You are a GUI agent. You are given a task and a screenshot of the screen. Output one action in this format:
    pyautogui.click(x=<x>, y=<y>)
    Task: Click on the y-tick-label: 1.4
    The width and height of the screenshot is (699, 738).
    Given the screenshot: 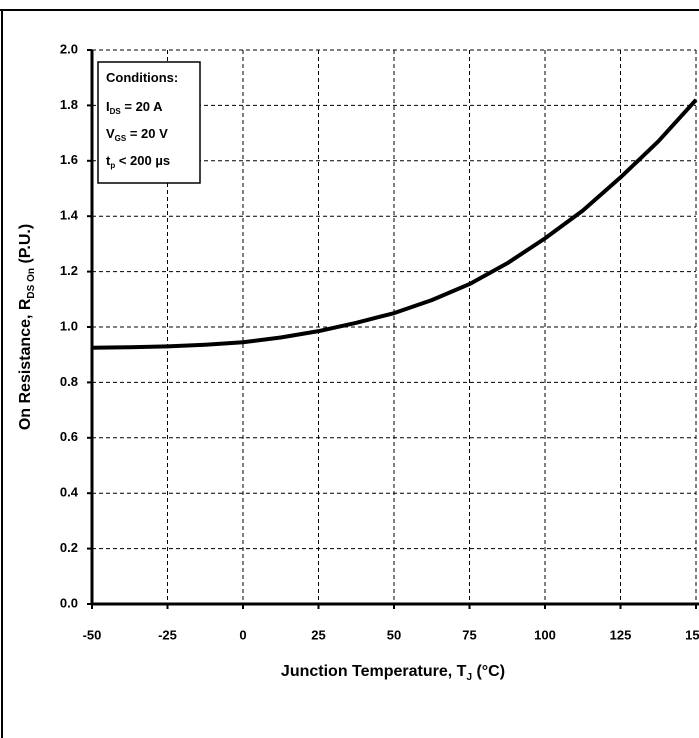 What is the action you would take?
    pyautogui.click(x=69, y=215)
    